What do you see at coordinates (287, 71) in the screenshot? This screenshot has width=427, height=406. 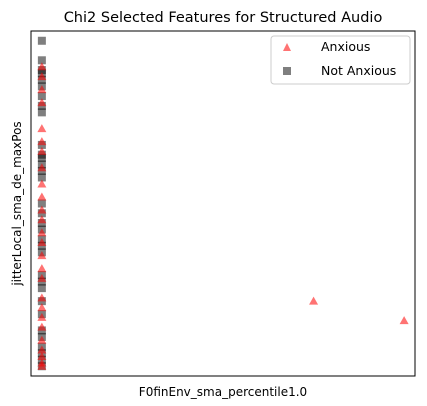 I see `legend-marker-not-anxious` at bounding box center [287, 71].